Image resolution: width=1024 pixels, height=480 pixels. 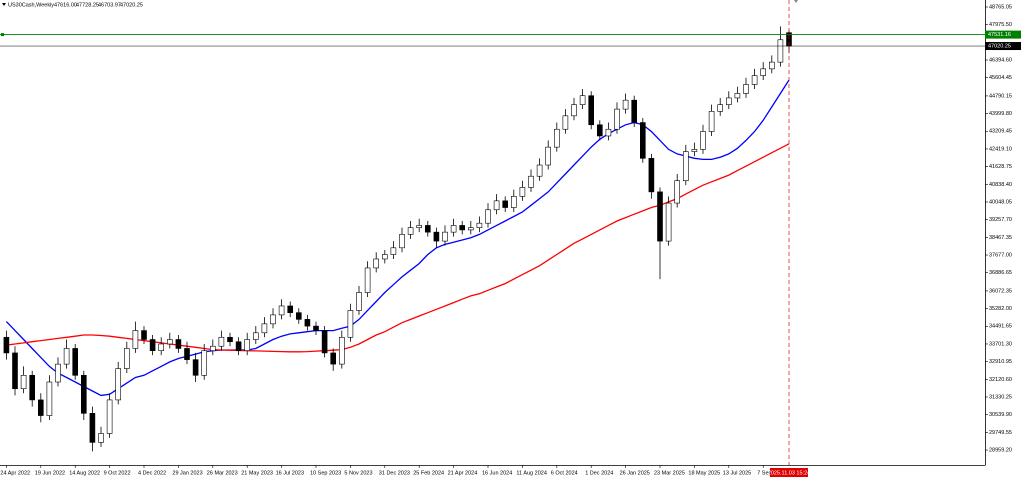 I want to click on y-tick-label: 33701.30, so click(x=1000, y=344).